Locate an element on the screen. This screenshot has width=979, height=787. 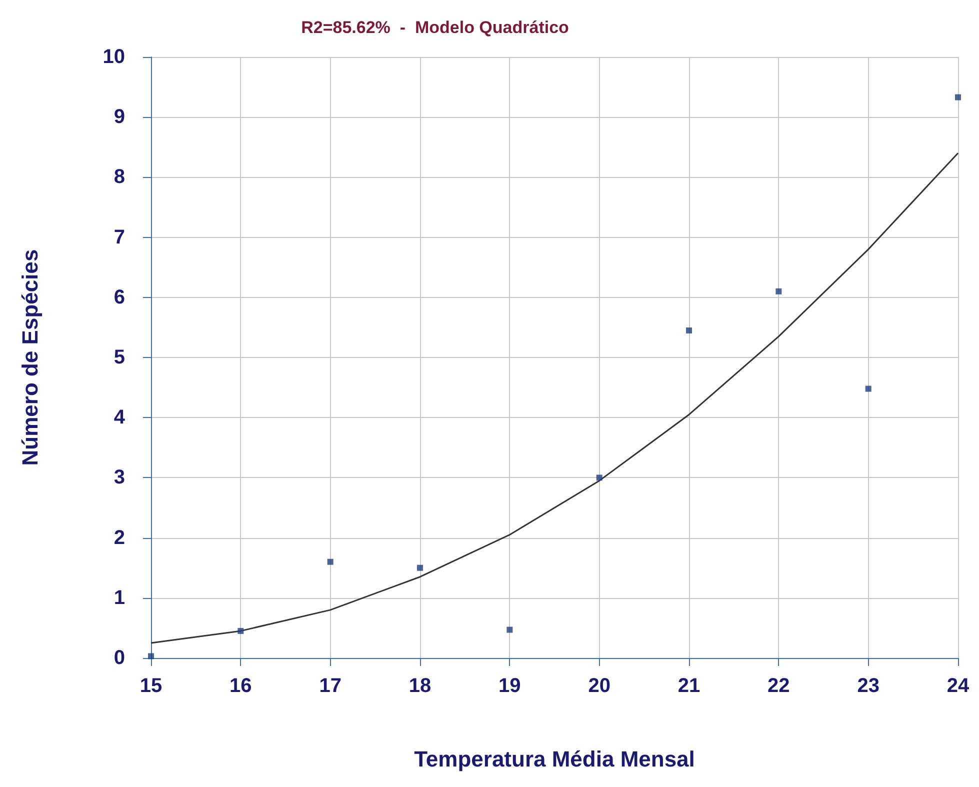
x-tick-label: 21 is located at coordinates (689, 686).